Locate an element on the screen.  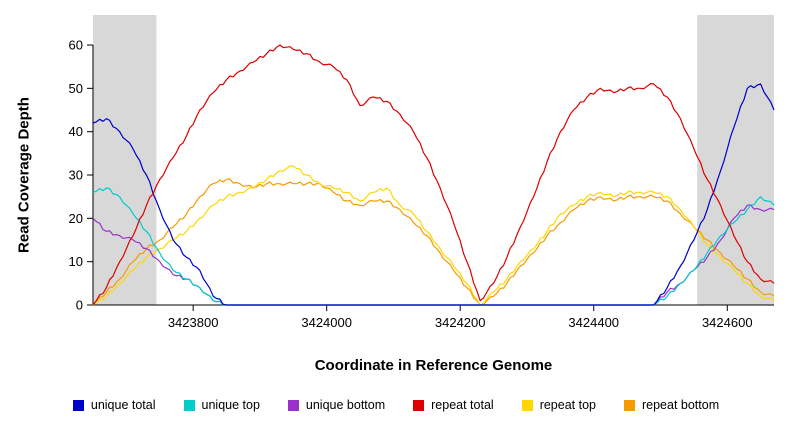
y-tick-label: 50 is located at coordinates (76, 88).